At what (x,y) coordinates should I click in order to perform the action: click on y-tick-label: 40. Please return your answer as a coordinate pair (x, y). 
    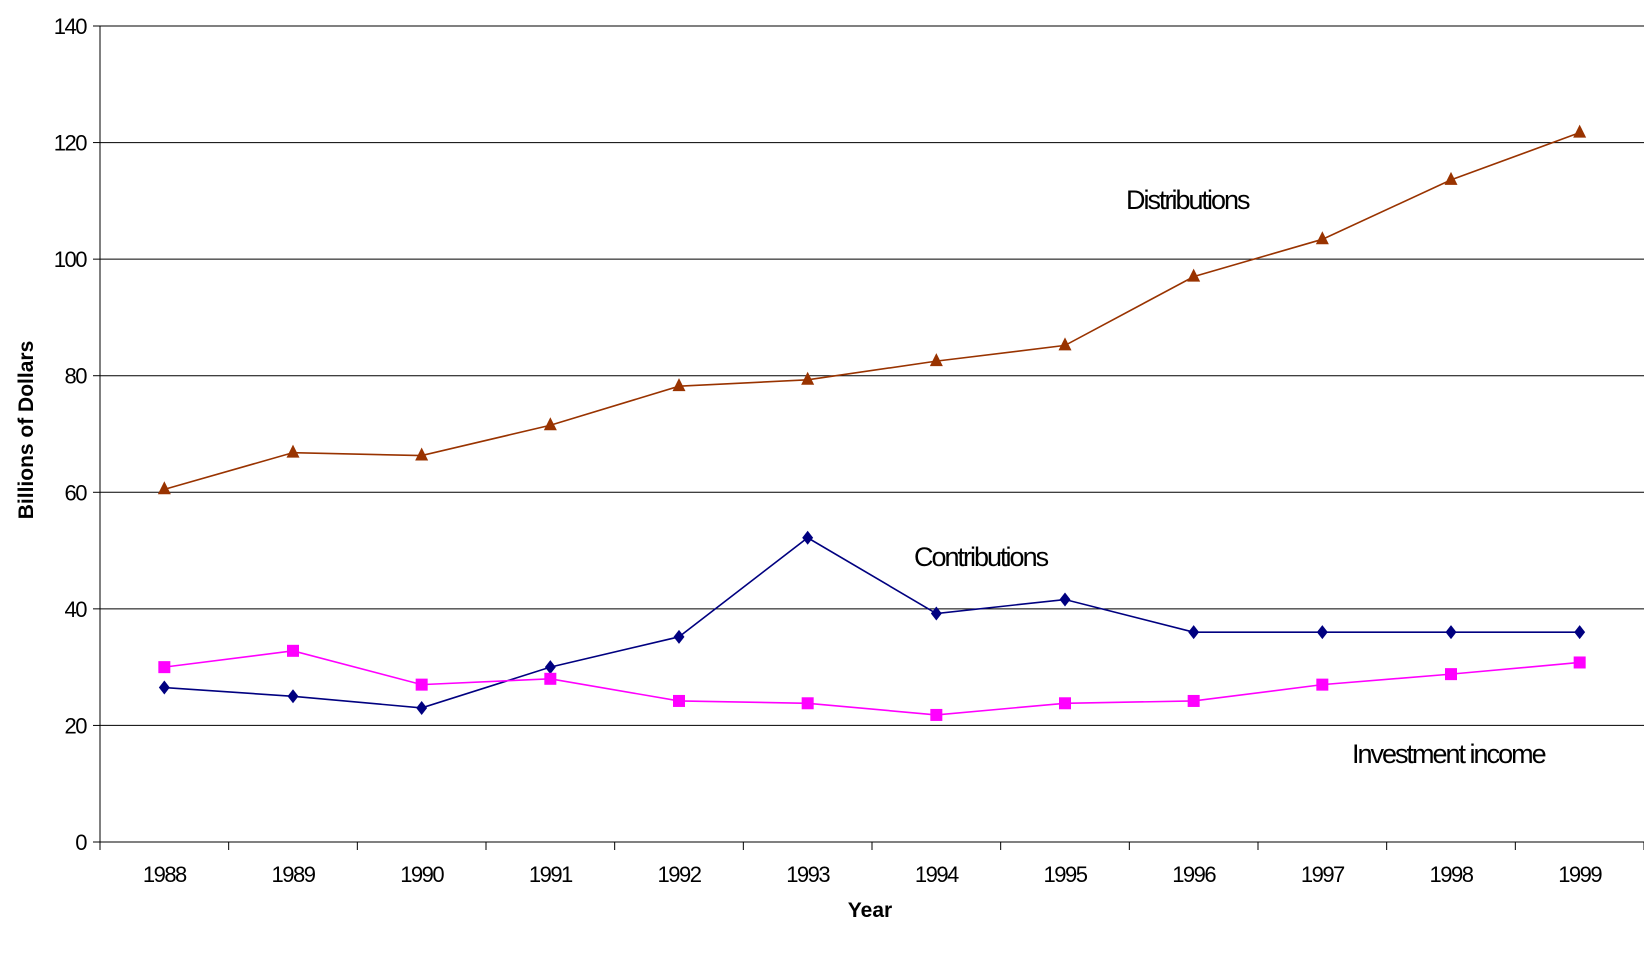
    Looking at the image, I should click on (76, 609).